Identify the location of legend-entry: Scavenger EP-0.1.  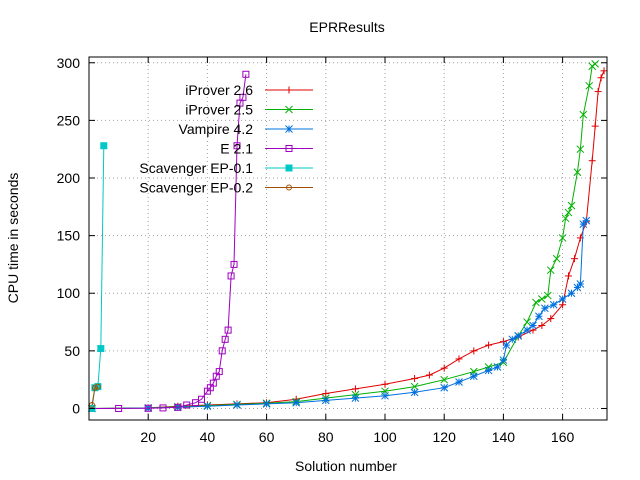
(226, 168).